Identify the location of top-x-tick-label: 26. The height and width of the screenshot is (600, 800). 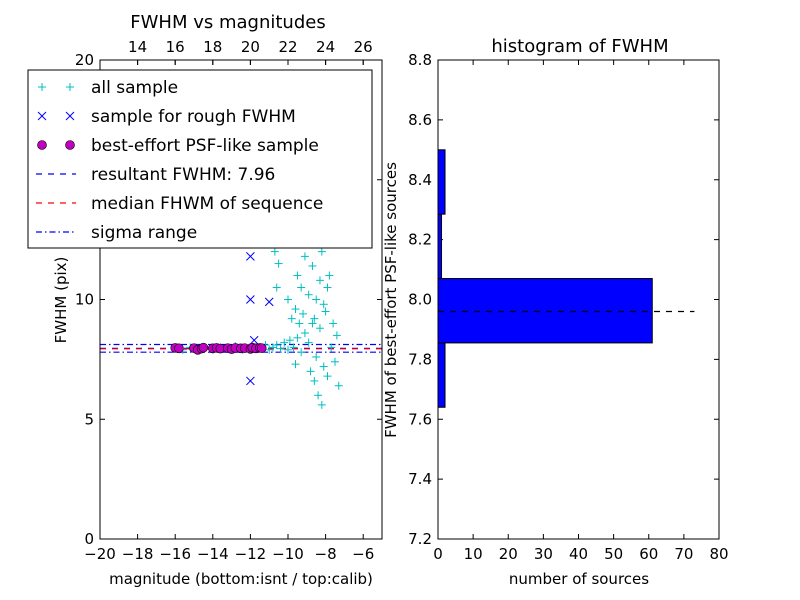
(363, 47).